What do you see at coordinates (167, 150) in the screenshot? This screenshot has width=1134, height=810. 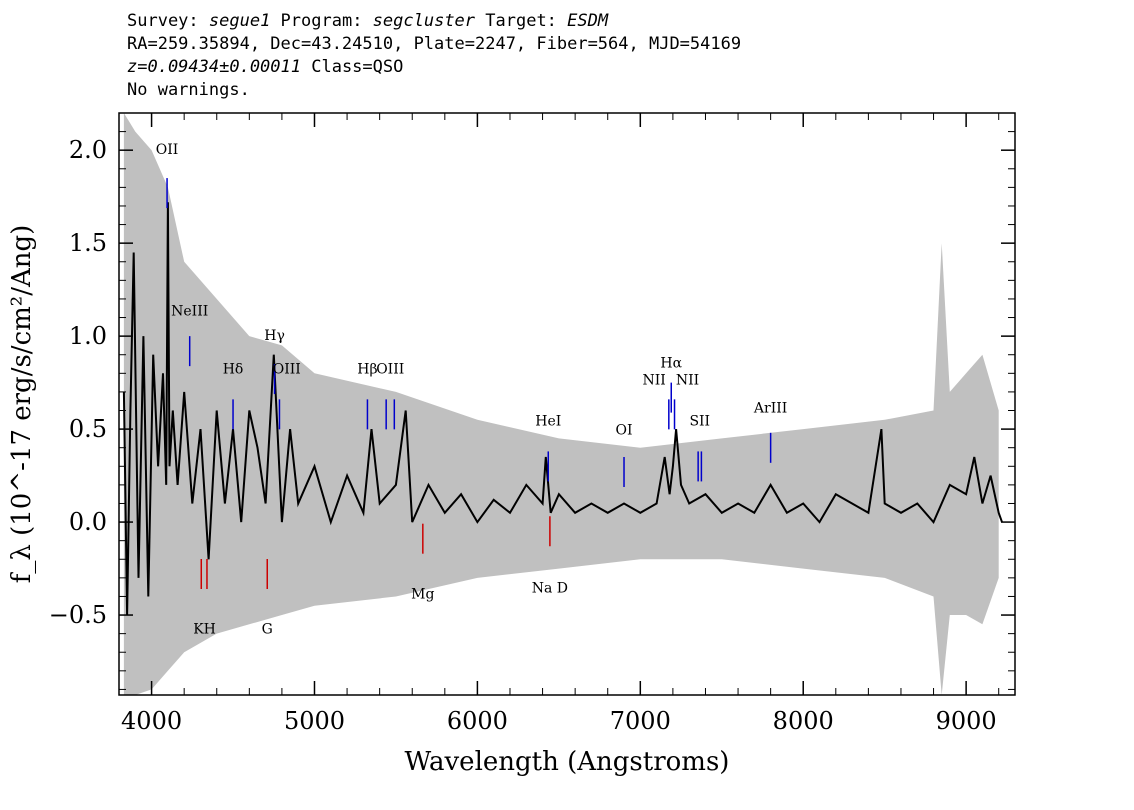 I see `emission-label: OII` at bounding box center [167, 150].